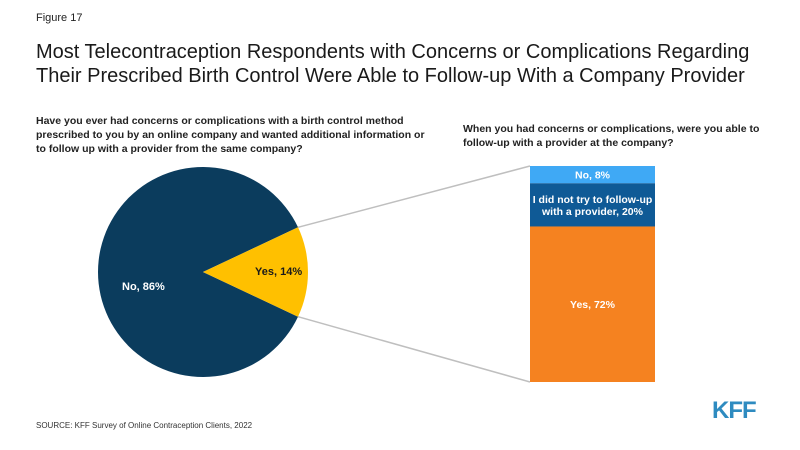 Image resolution: width=800 pixels, height=450 pixels. I want to click on connector-line-bottom, so click(414, 349).